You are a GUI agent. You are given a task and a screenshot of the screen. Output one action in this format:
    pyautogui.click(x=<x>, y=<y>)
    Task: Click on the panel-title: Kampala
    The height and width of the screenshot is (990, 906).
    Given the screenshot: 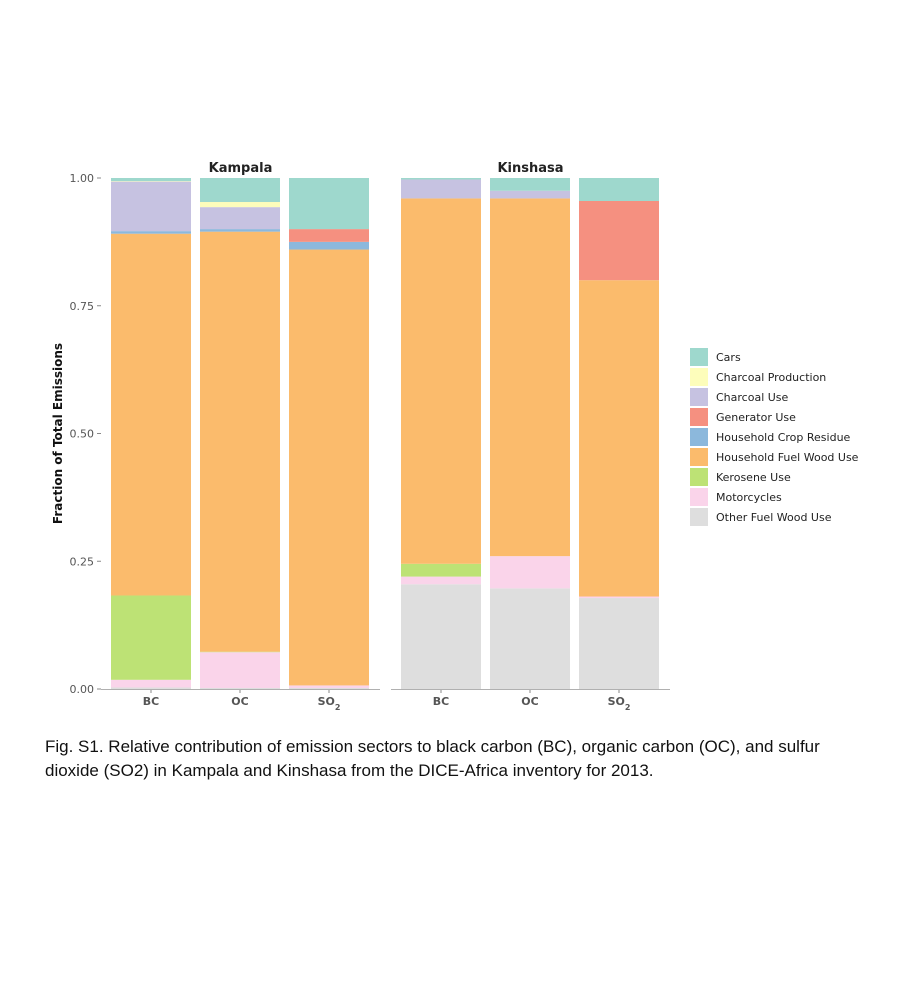 What is the action you would take?
    pyautogui.click(x=241, y=168)
    